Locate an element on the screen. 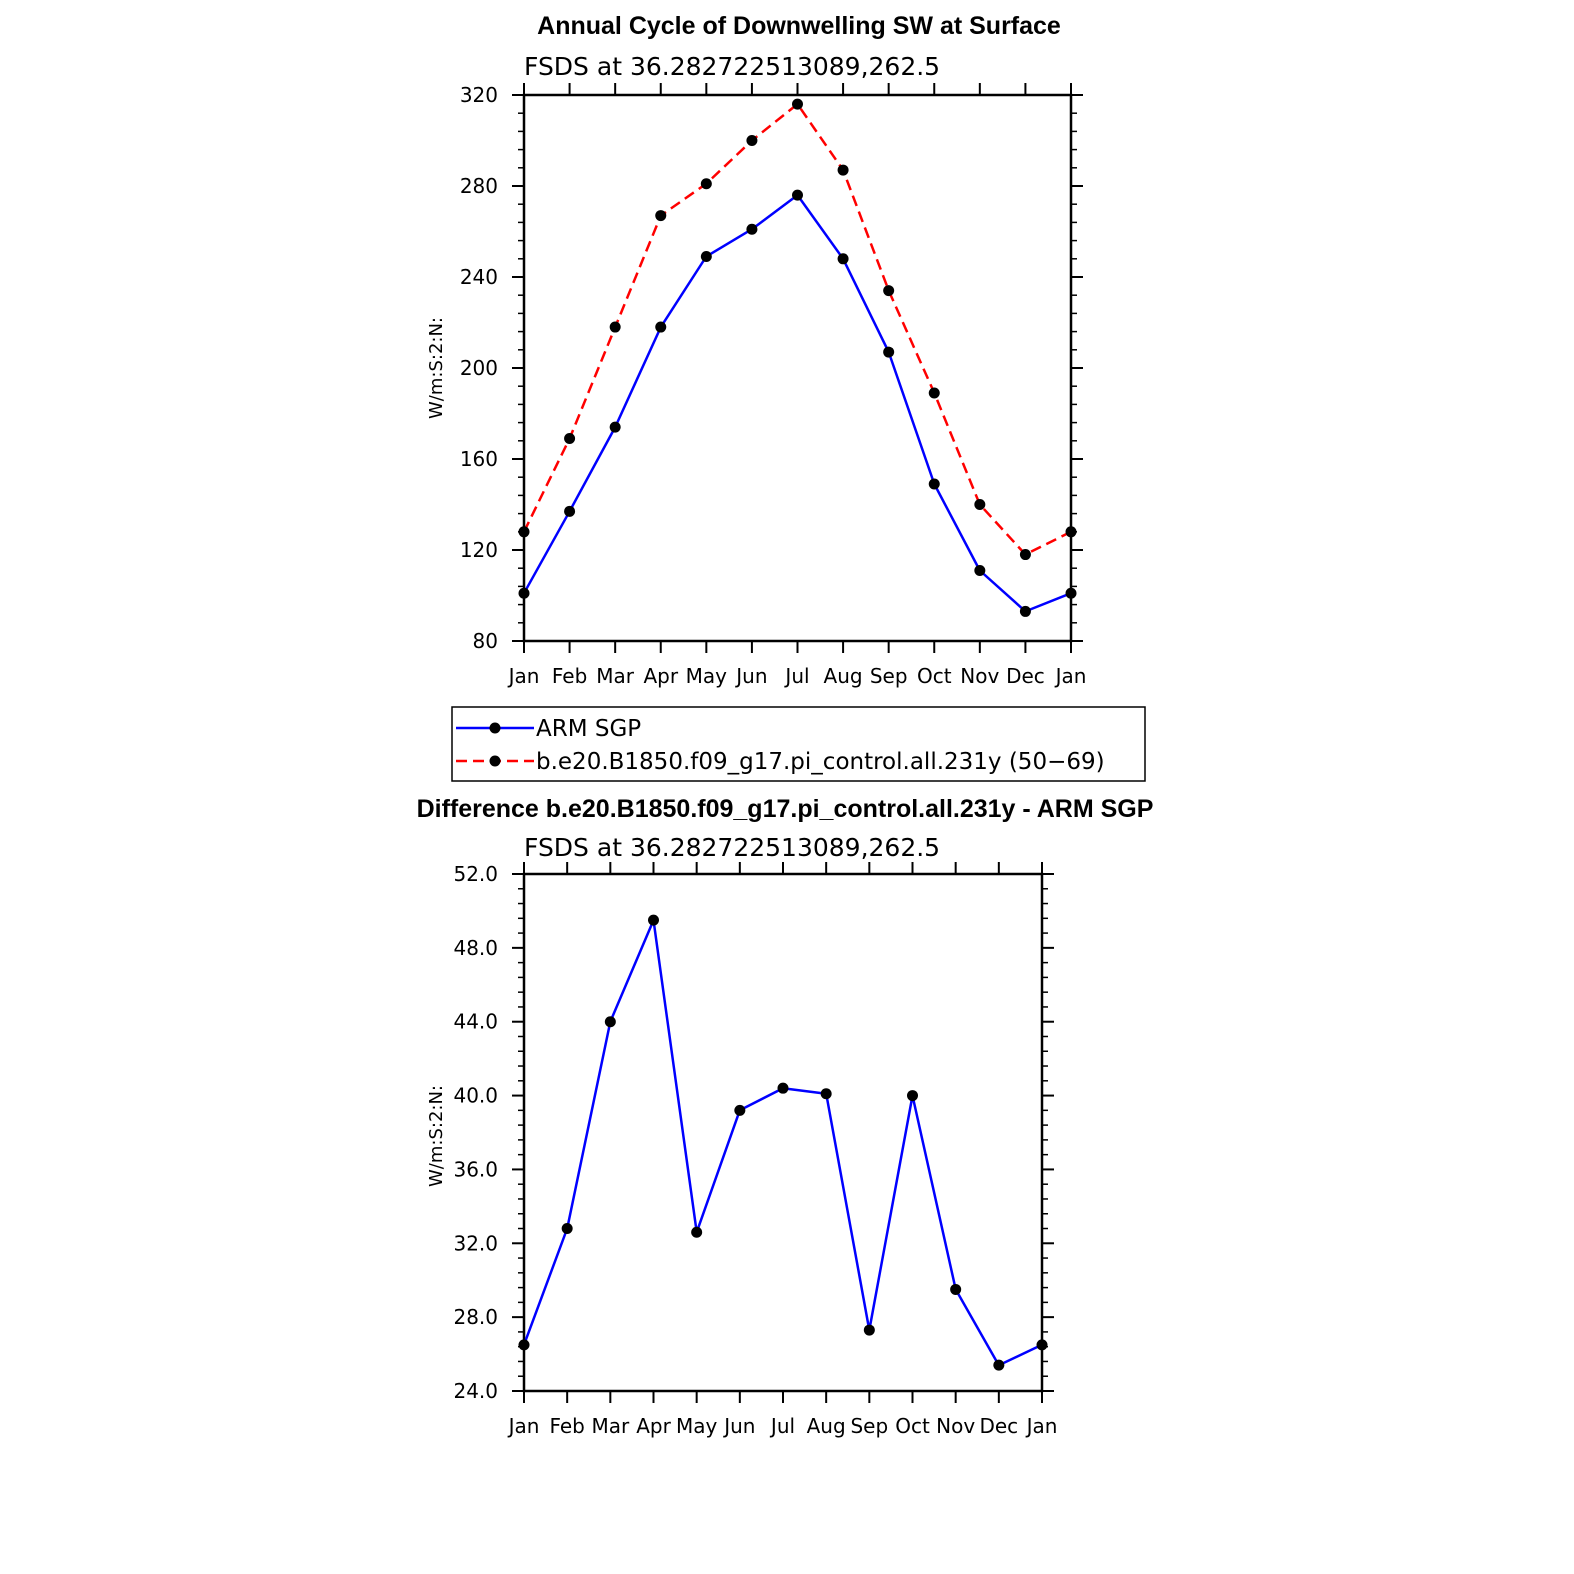 This screenshot has height=1574, width=1574. chart2-x-tick-label: Jun is located at coordinates (738, 1426).